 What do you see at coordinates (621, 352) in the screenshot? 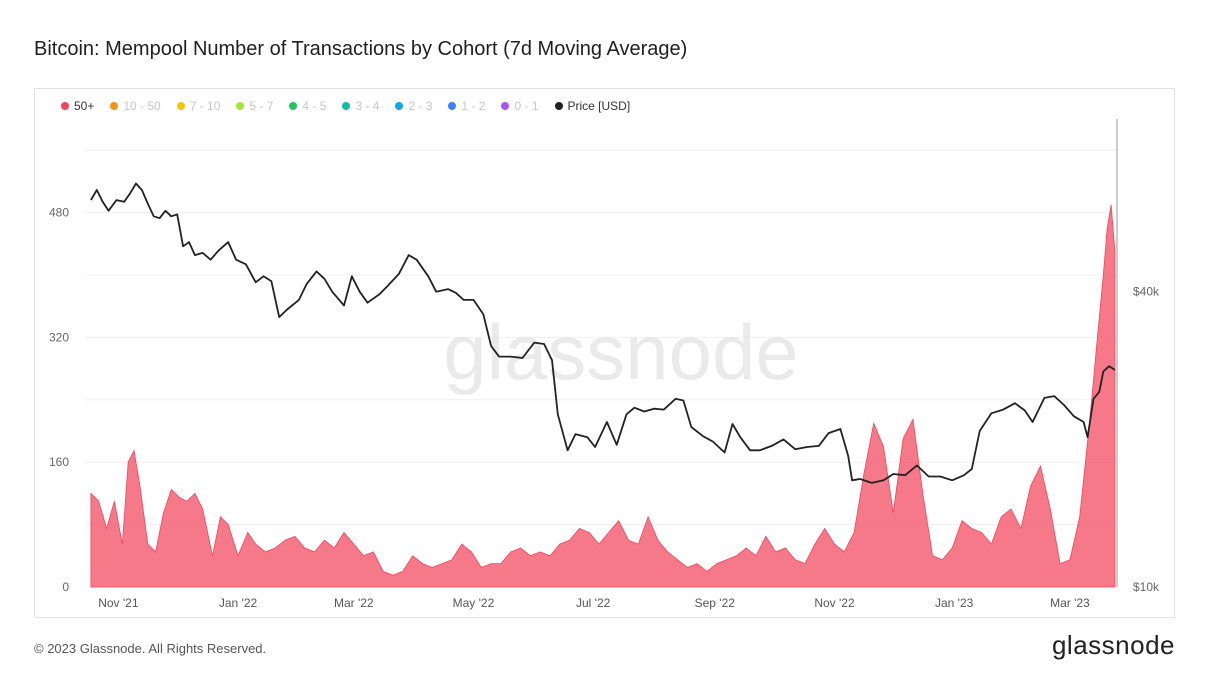
I see `watermark-text: glassnode` at bounding box center [621, 352].